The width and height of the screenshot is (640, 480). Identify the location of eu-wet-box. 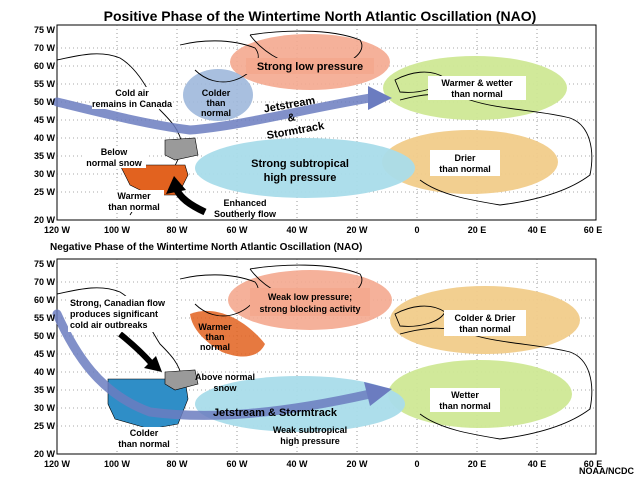
(465, 400).